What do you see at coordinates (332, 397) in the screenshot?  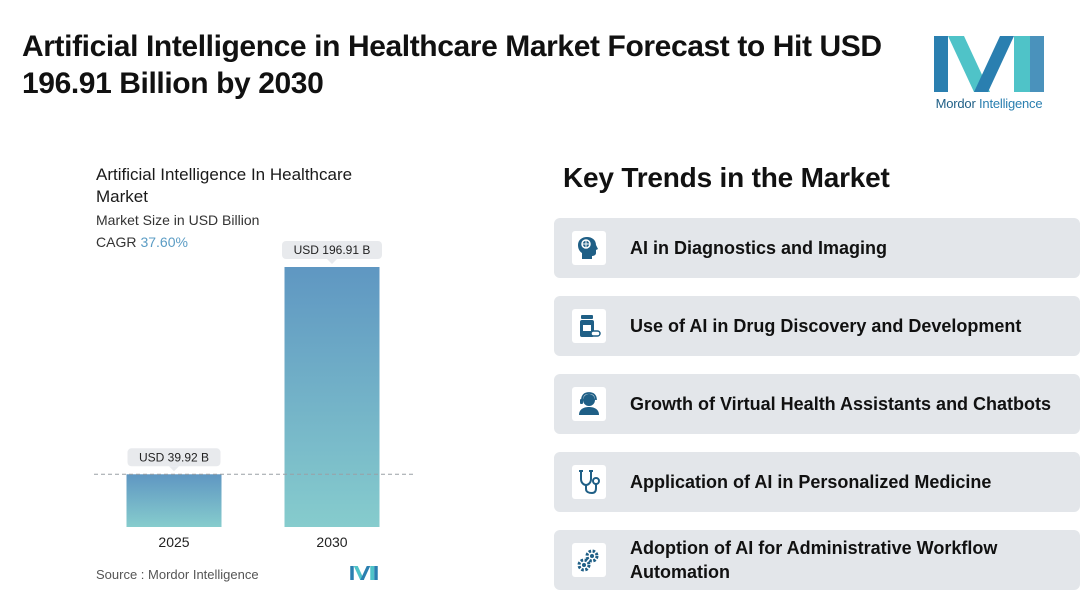 I see `bar-2030` at bounding box center [332, 397].